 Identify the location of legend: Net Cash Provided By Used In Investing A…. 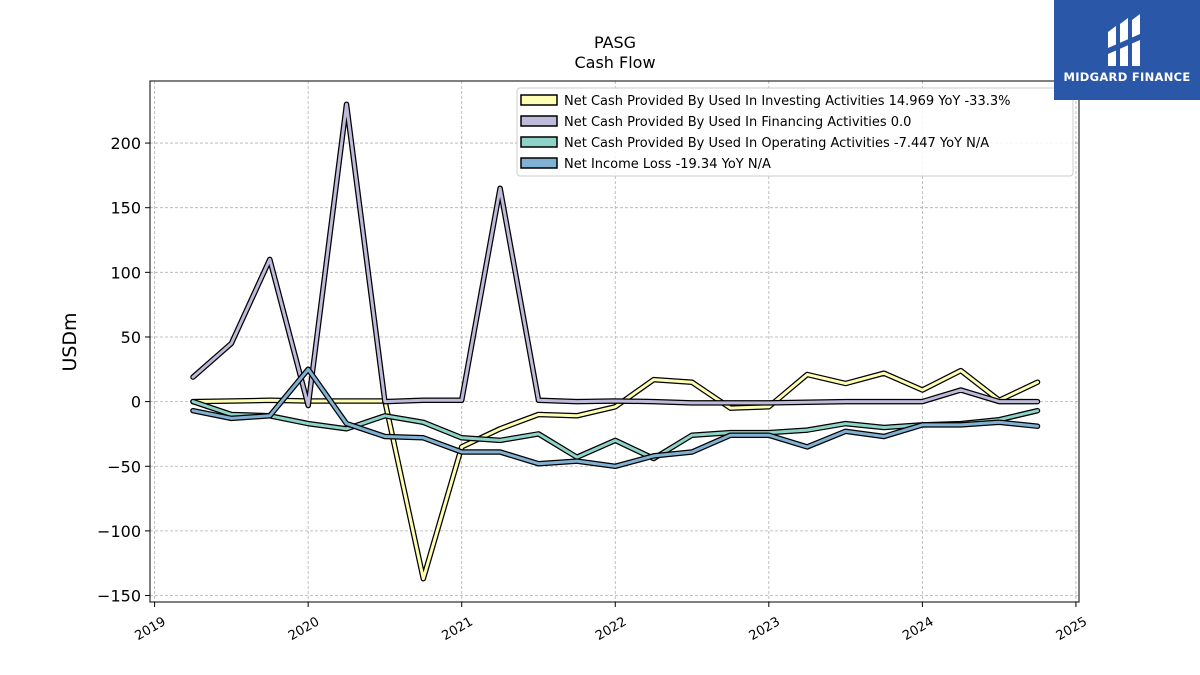
(795, 132).